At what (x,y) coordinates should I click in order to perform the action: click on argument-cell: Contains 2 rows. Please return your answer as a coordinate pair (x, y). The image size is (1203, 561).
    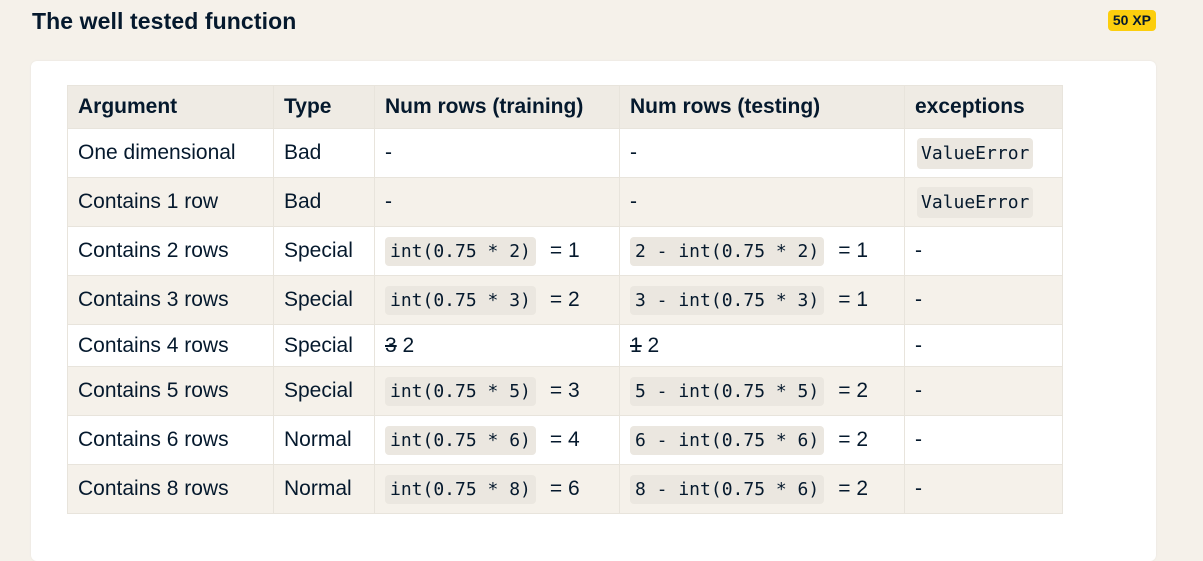
    Looking at the image, I should click on (170, 251).